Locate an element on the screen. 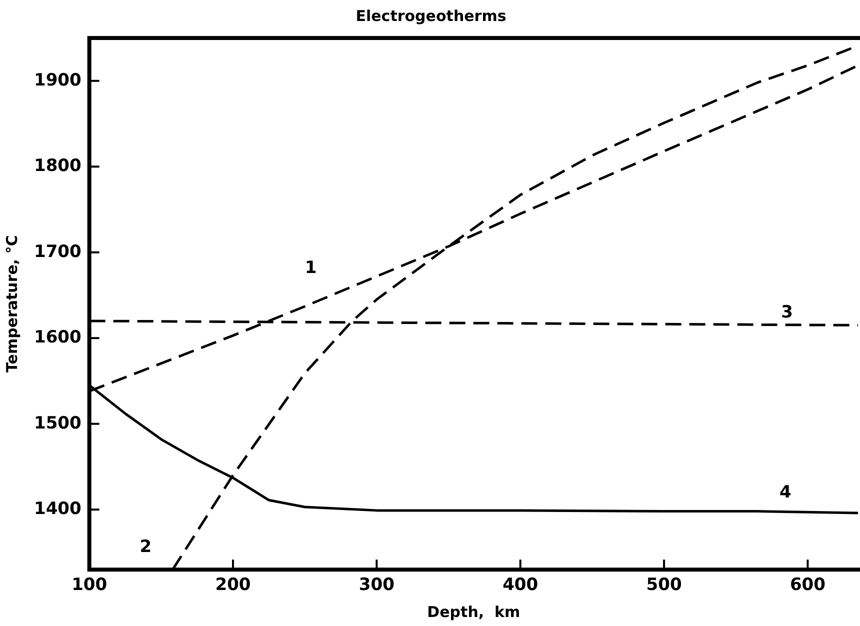 The width and height of the screenshot is (860, 626). y-tick-label: 1400 is located at coordinates (58, 509).